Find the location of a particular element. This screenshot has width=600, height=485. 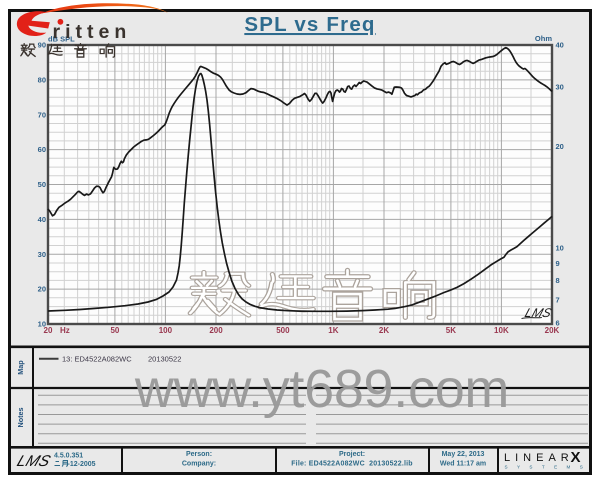

svg-text: Ohm is located at coordinates (543, 38).